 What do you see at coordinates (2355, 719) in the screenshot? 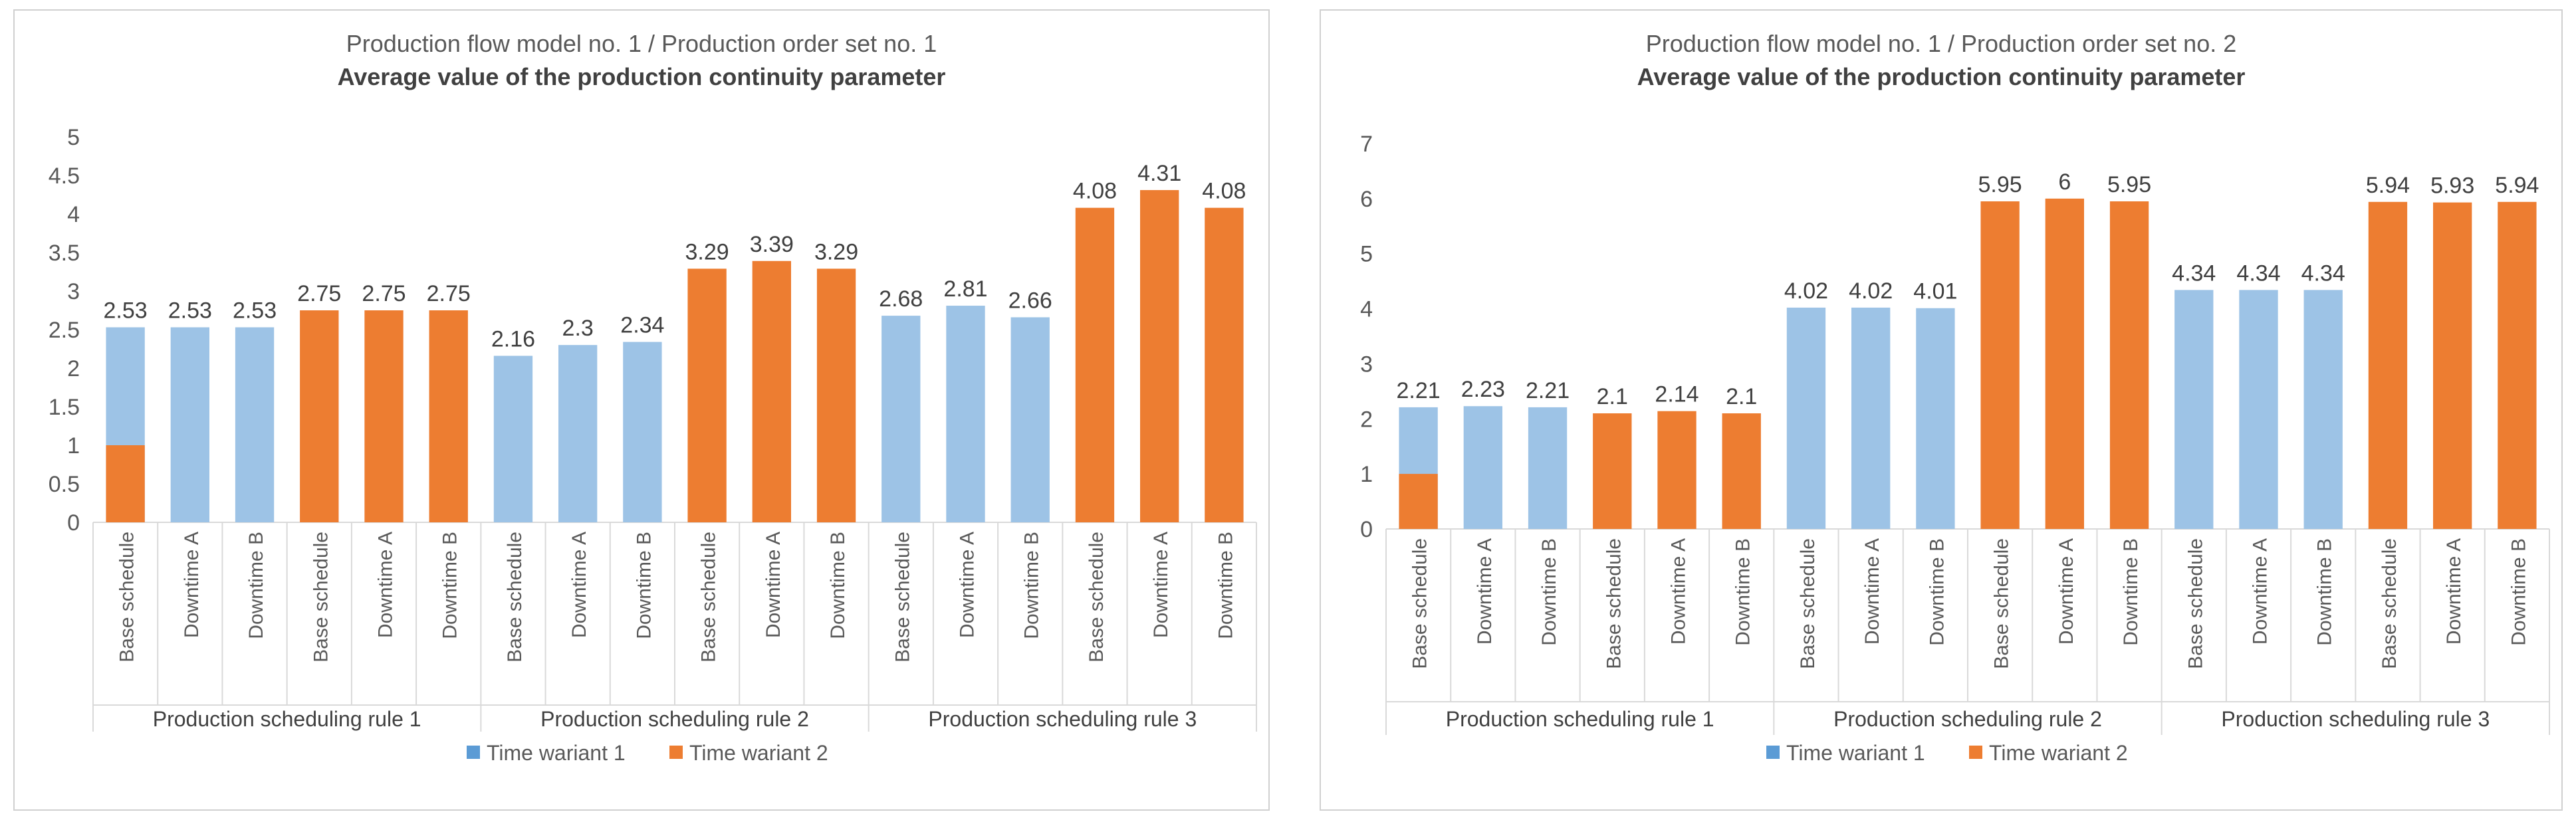
I see `group-label: Production scheduling rule 3` at bounding box center [2355, 719].